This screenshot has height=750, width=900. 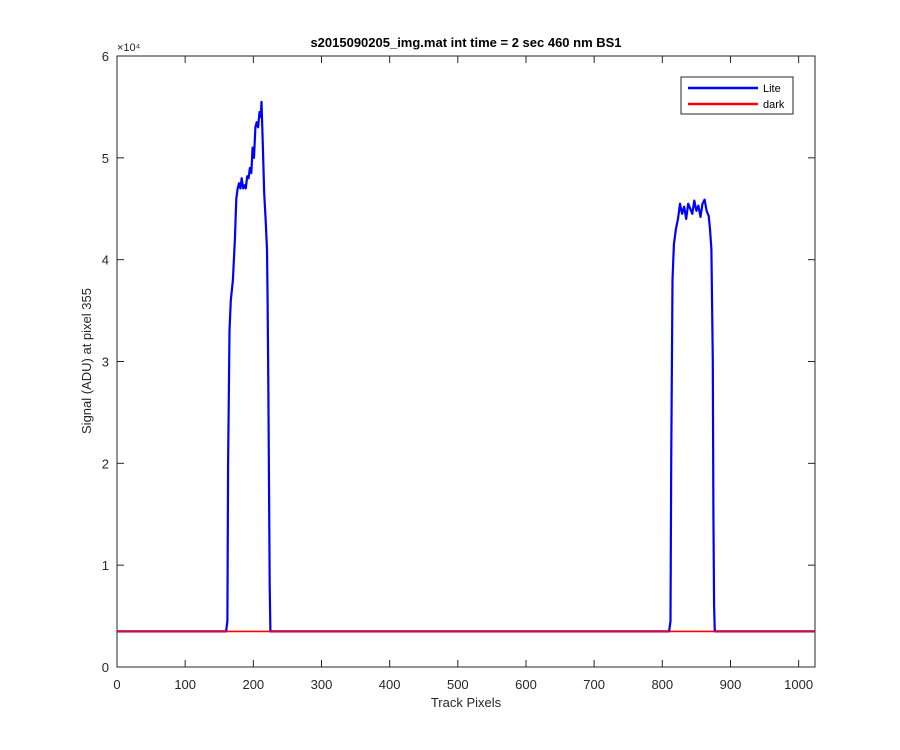 I want to click on x-tick-label: 100, so click(x=185, y=684).